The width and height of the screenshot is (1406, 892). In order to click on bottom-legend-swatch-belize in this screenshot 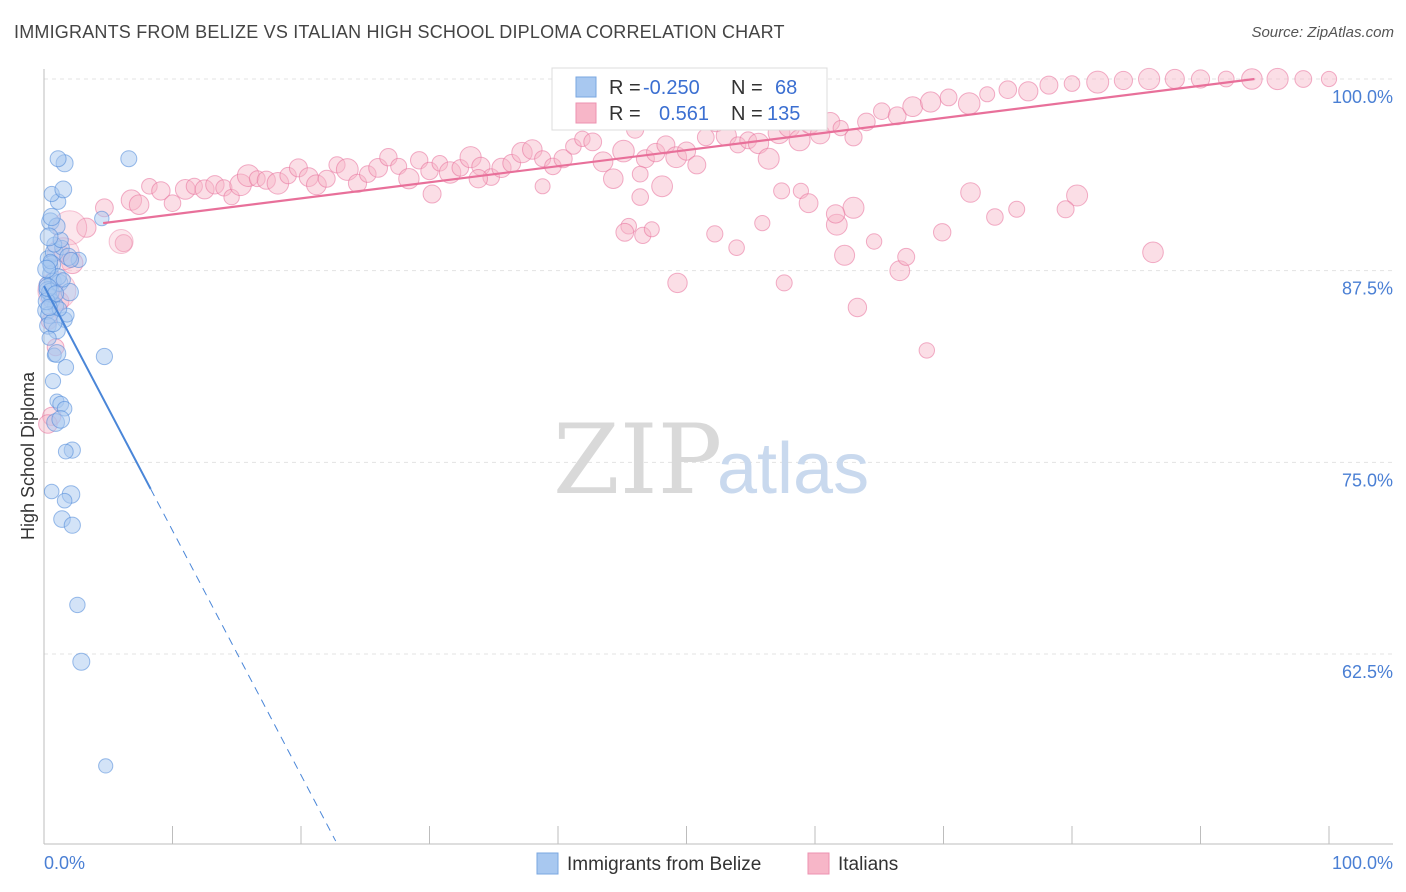, I will do `click(547, 863)`.